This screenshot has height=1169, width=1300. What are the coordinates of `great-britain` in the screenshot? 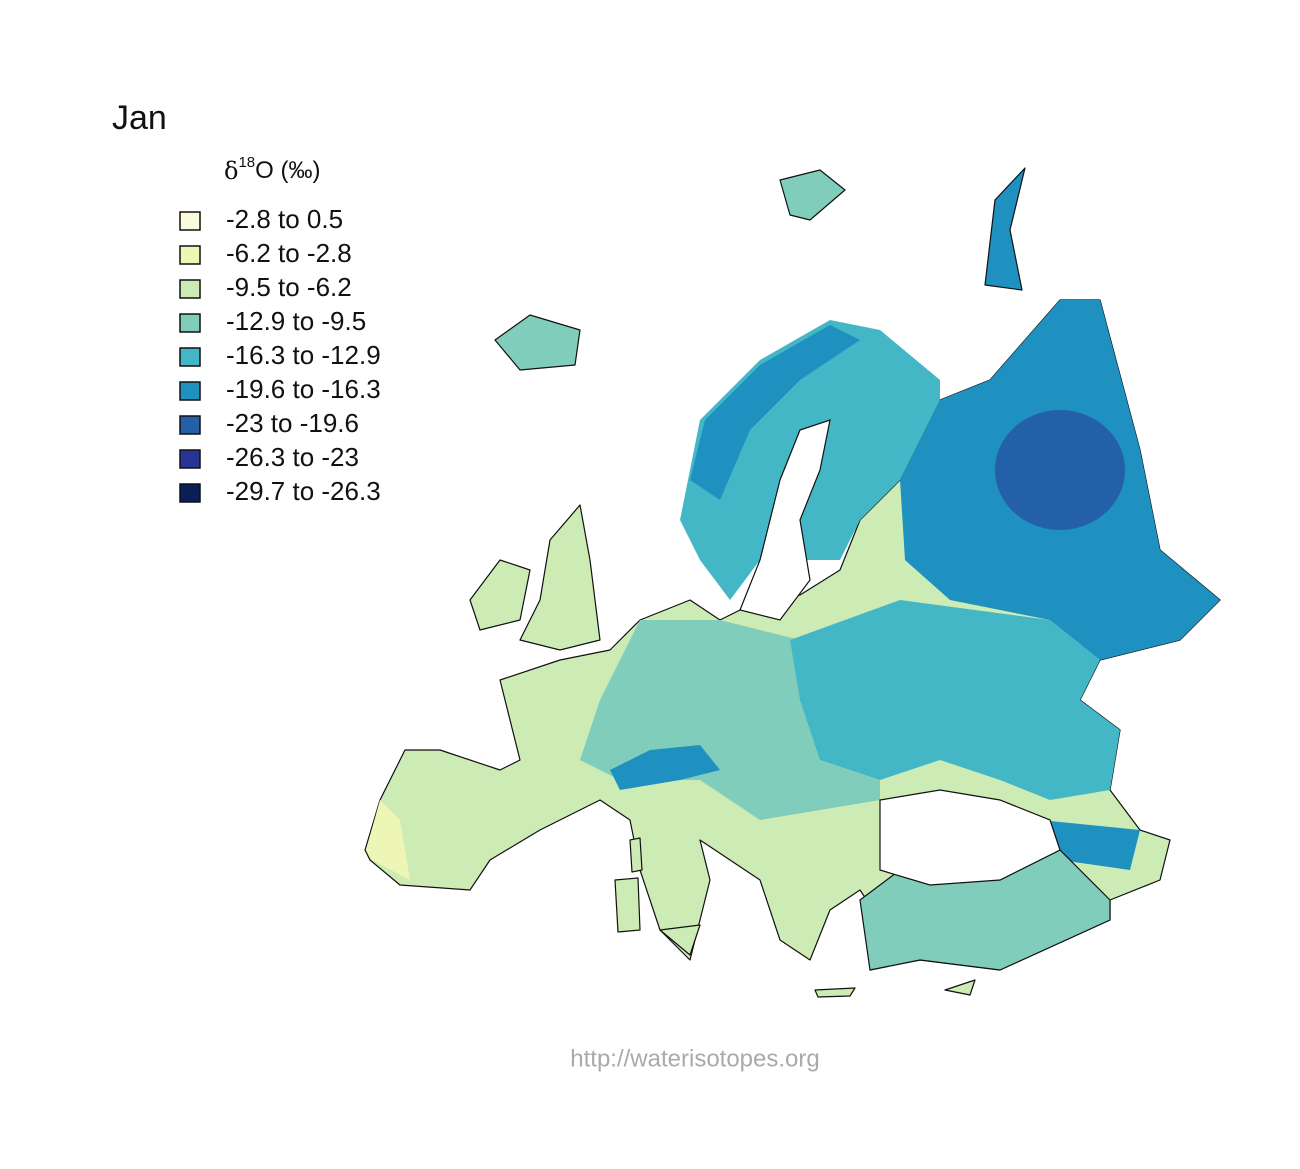 It's located at (560, 577).